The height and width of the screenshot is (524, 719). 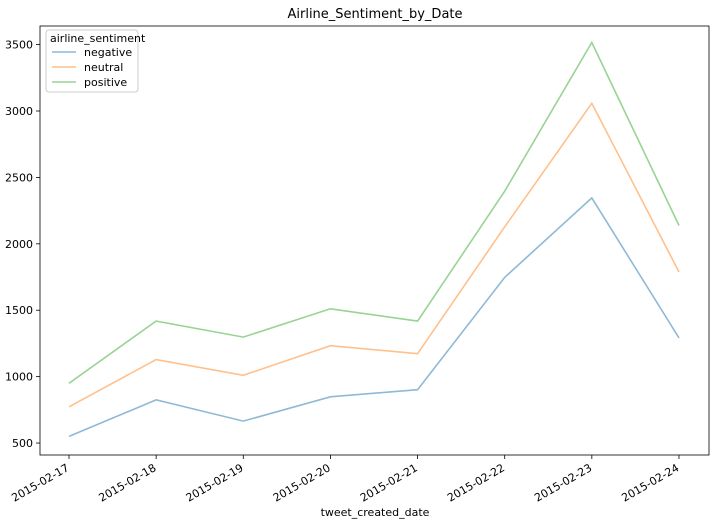 I want to click on y-tick-label: 2000, so click(x=19, y=244).